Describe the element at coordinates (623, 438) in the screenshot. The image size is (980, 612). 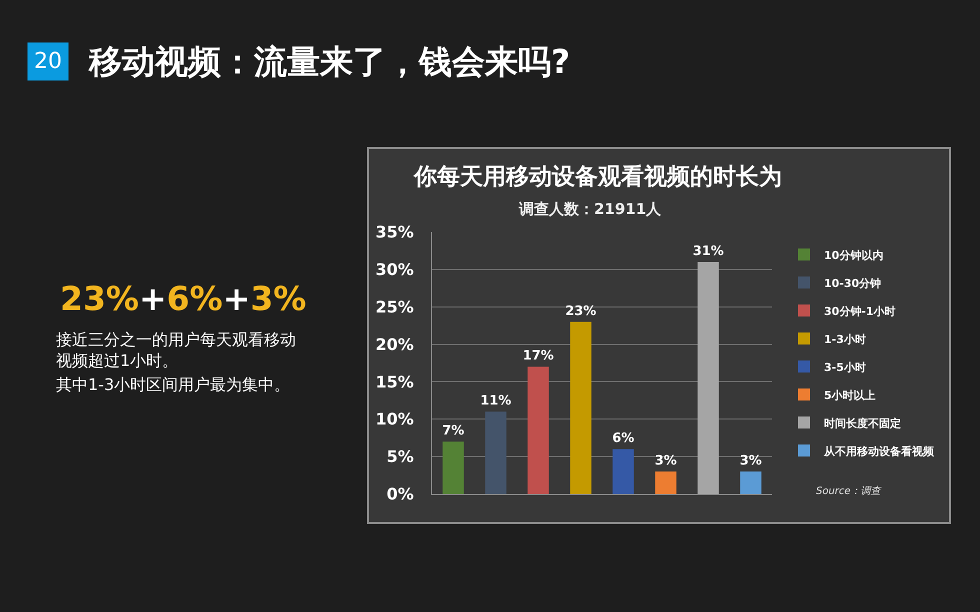
I see `data-label: 6%` at that location.